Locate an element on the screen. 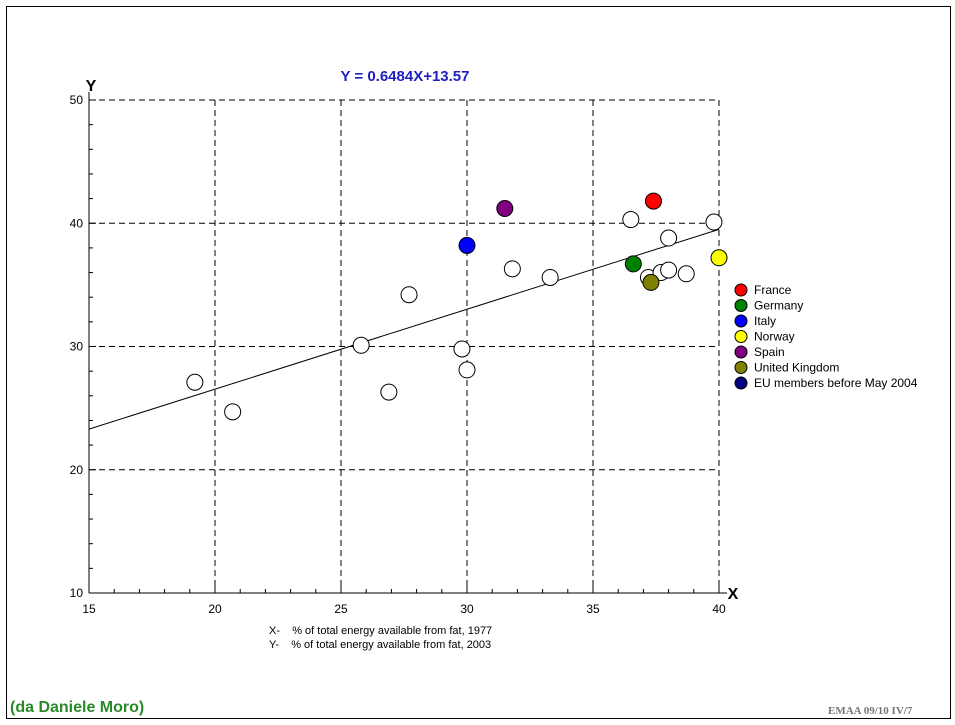 This screenshot has width=955, height=725. legend-label: Norway is located at coordinates (774, 337).